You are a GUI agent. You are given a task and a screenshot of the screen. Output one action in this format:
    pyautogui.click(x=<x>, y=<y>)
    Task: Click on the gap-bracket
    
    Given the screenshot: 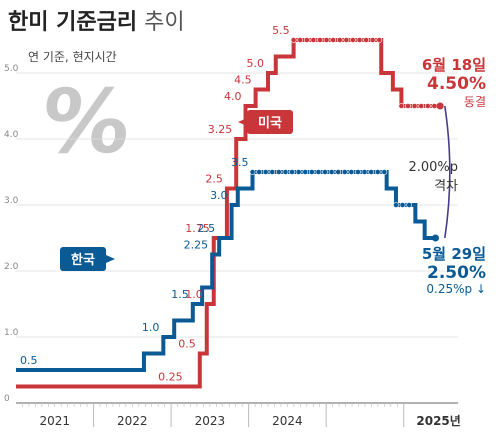 What is the action you would take?
    pyautogui.click(x=447, y=172)
    